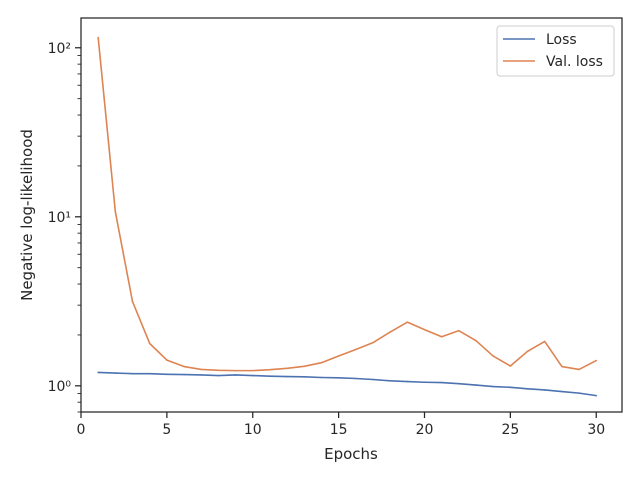 The image size is (640, 480). I want to click on series-line-loss, so click(347, 384).